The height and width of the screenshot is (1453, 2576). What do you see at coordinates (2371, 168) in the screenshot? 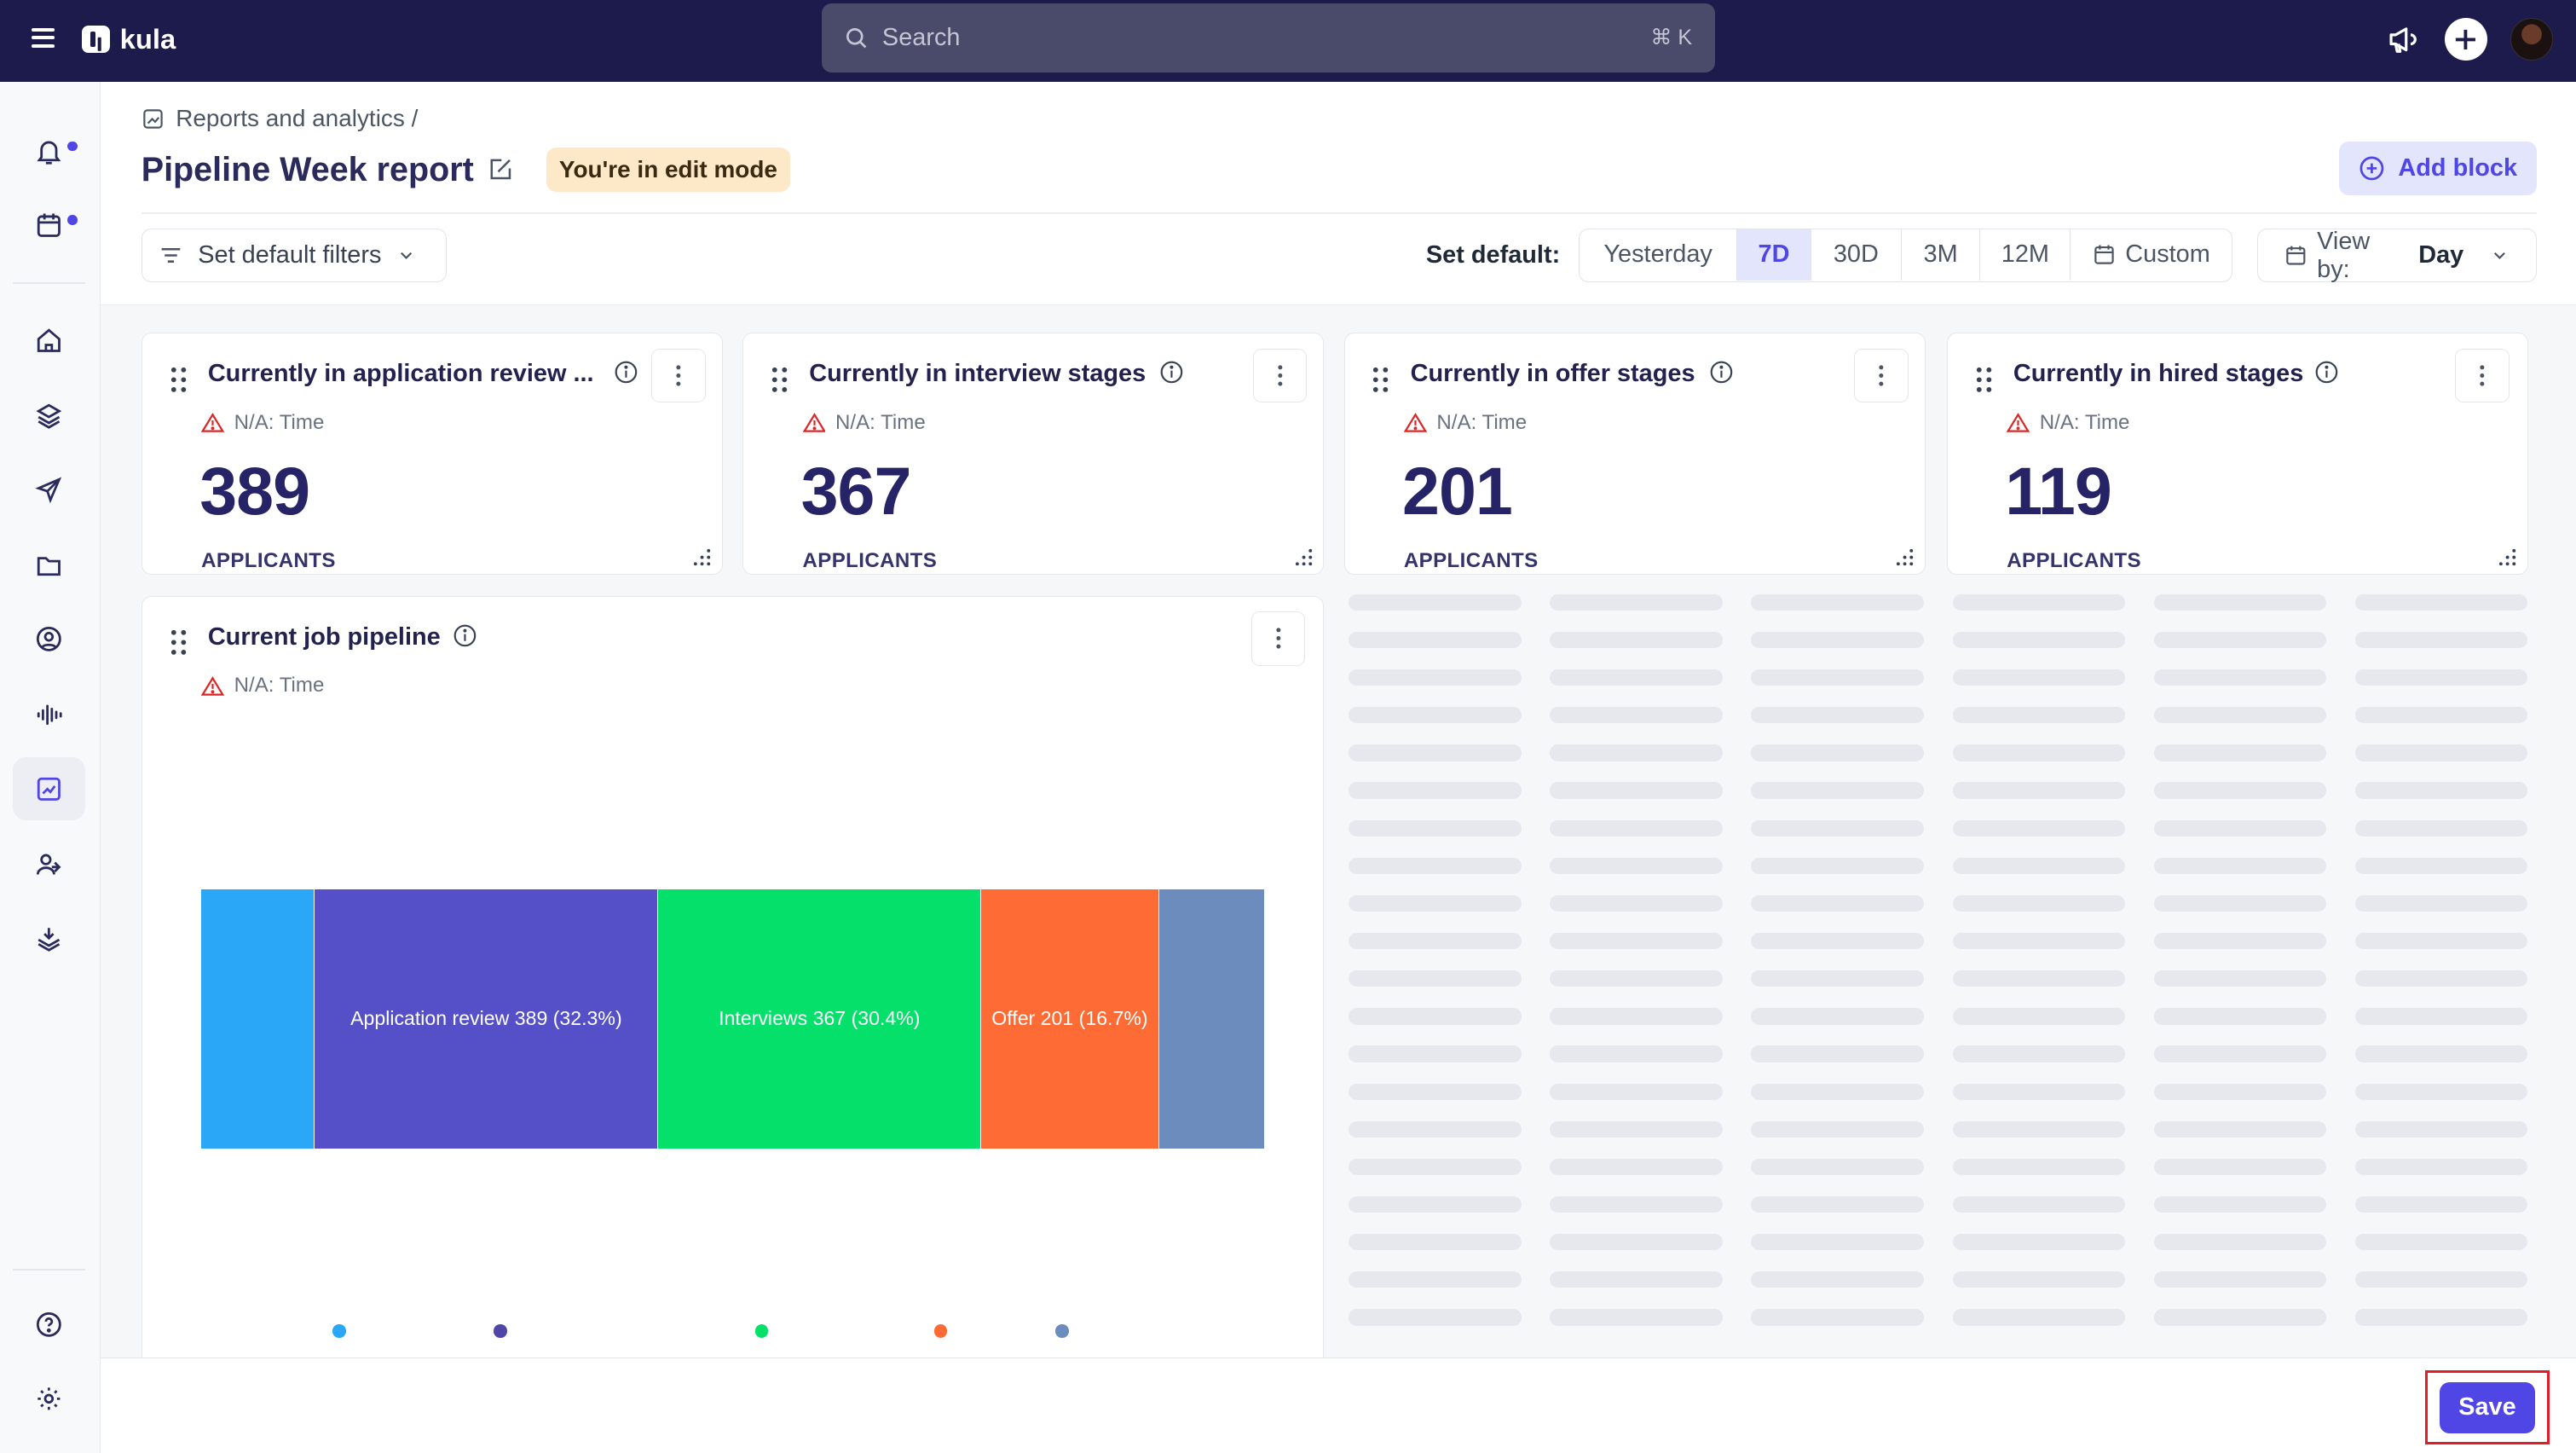
I see `plus-circle-icon` at bounding box center [2371, 168].